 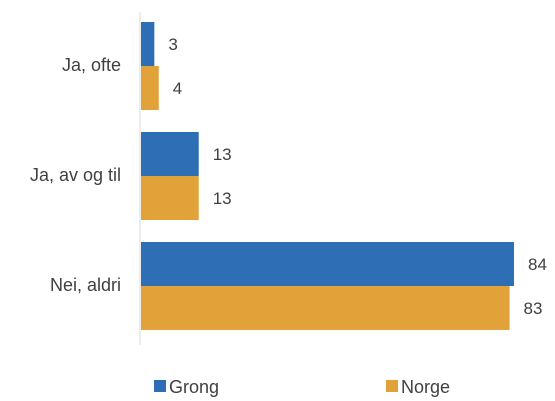 What do you see at coordinates (392, 386) in the screenshot?
I see `legend-swatch-norge` at bounding box center [392, 386].